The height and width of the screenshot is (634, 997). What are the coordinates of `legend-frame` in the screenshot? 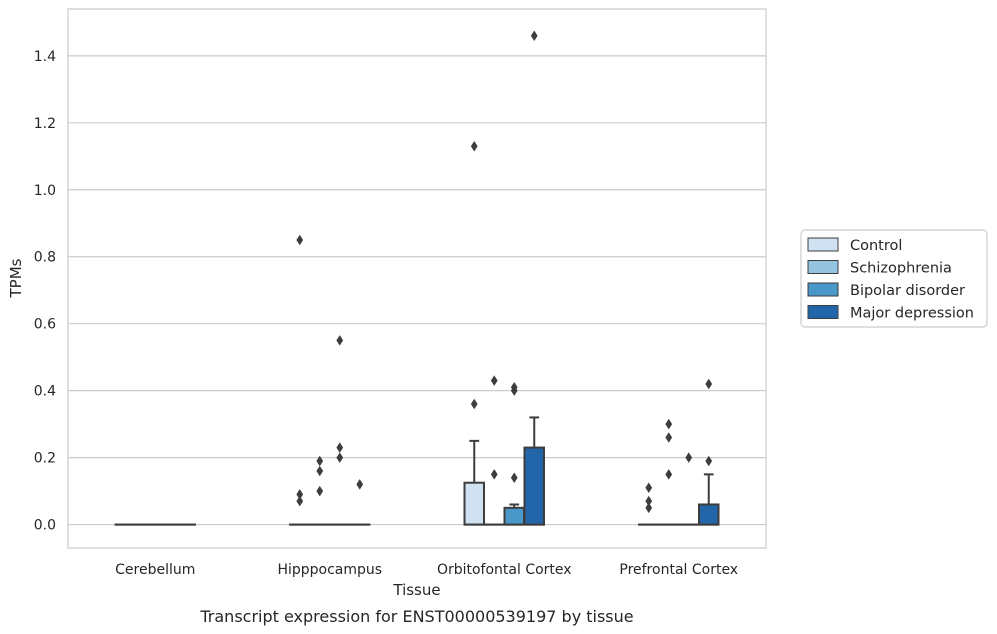 It's located at (894, 278).